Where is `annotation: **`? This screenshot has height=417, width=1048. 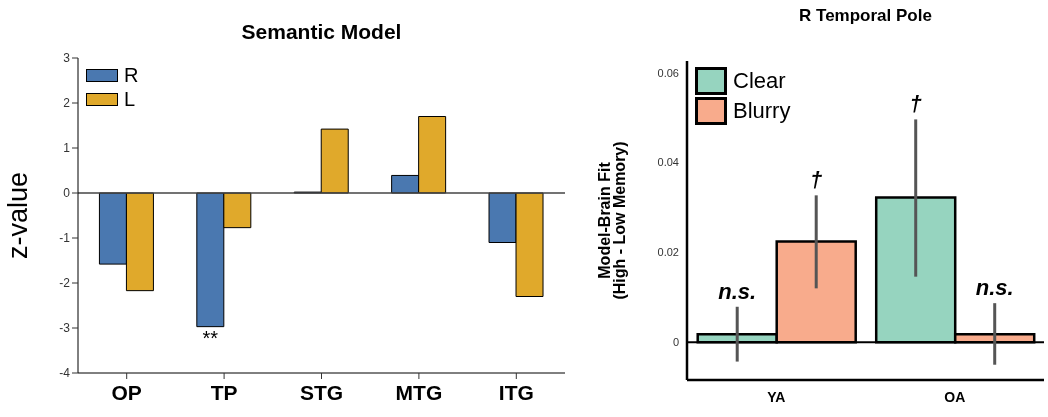 annotation: ** is located at coordinates (210, 338).